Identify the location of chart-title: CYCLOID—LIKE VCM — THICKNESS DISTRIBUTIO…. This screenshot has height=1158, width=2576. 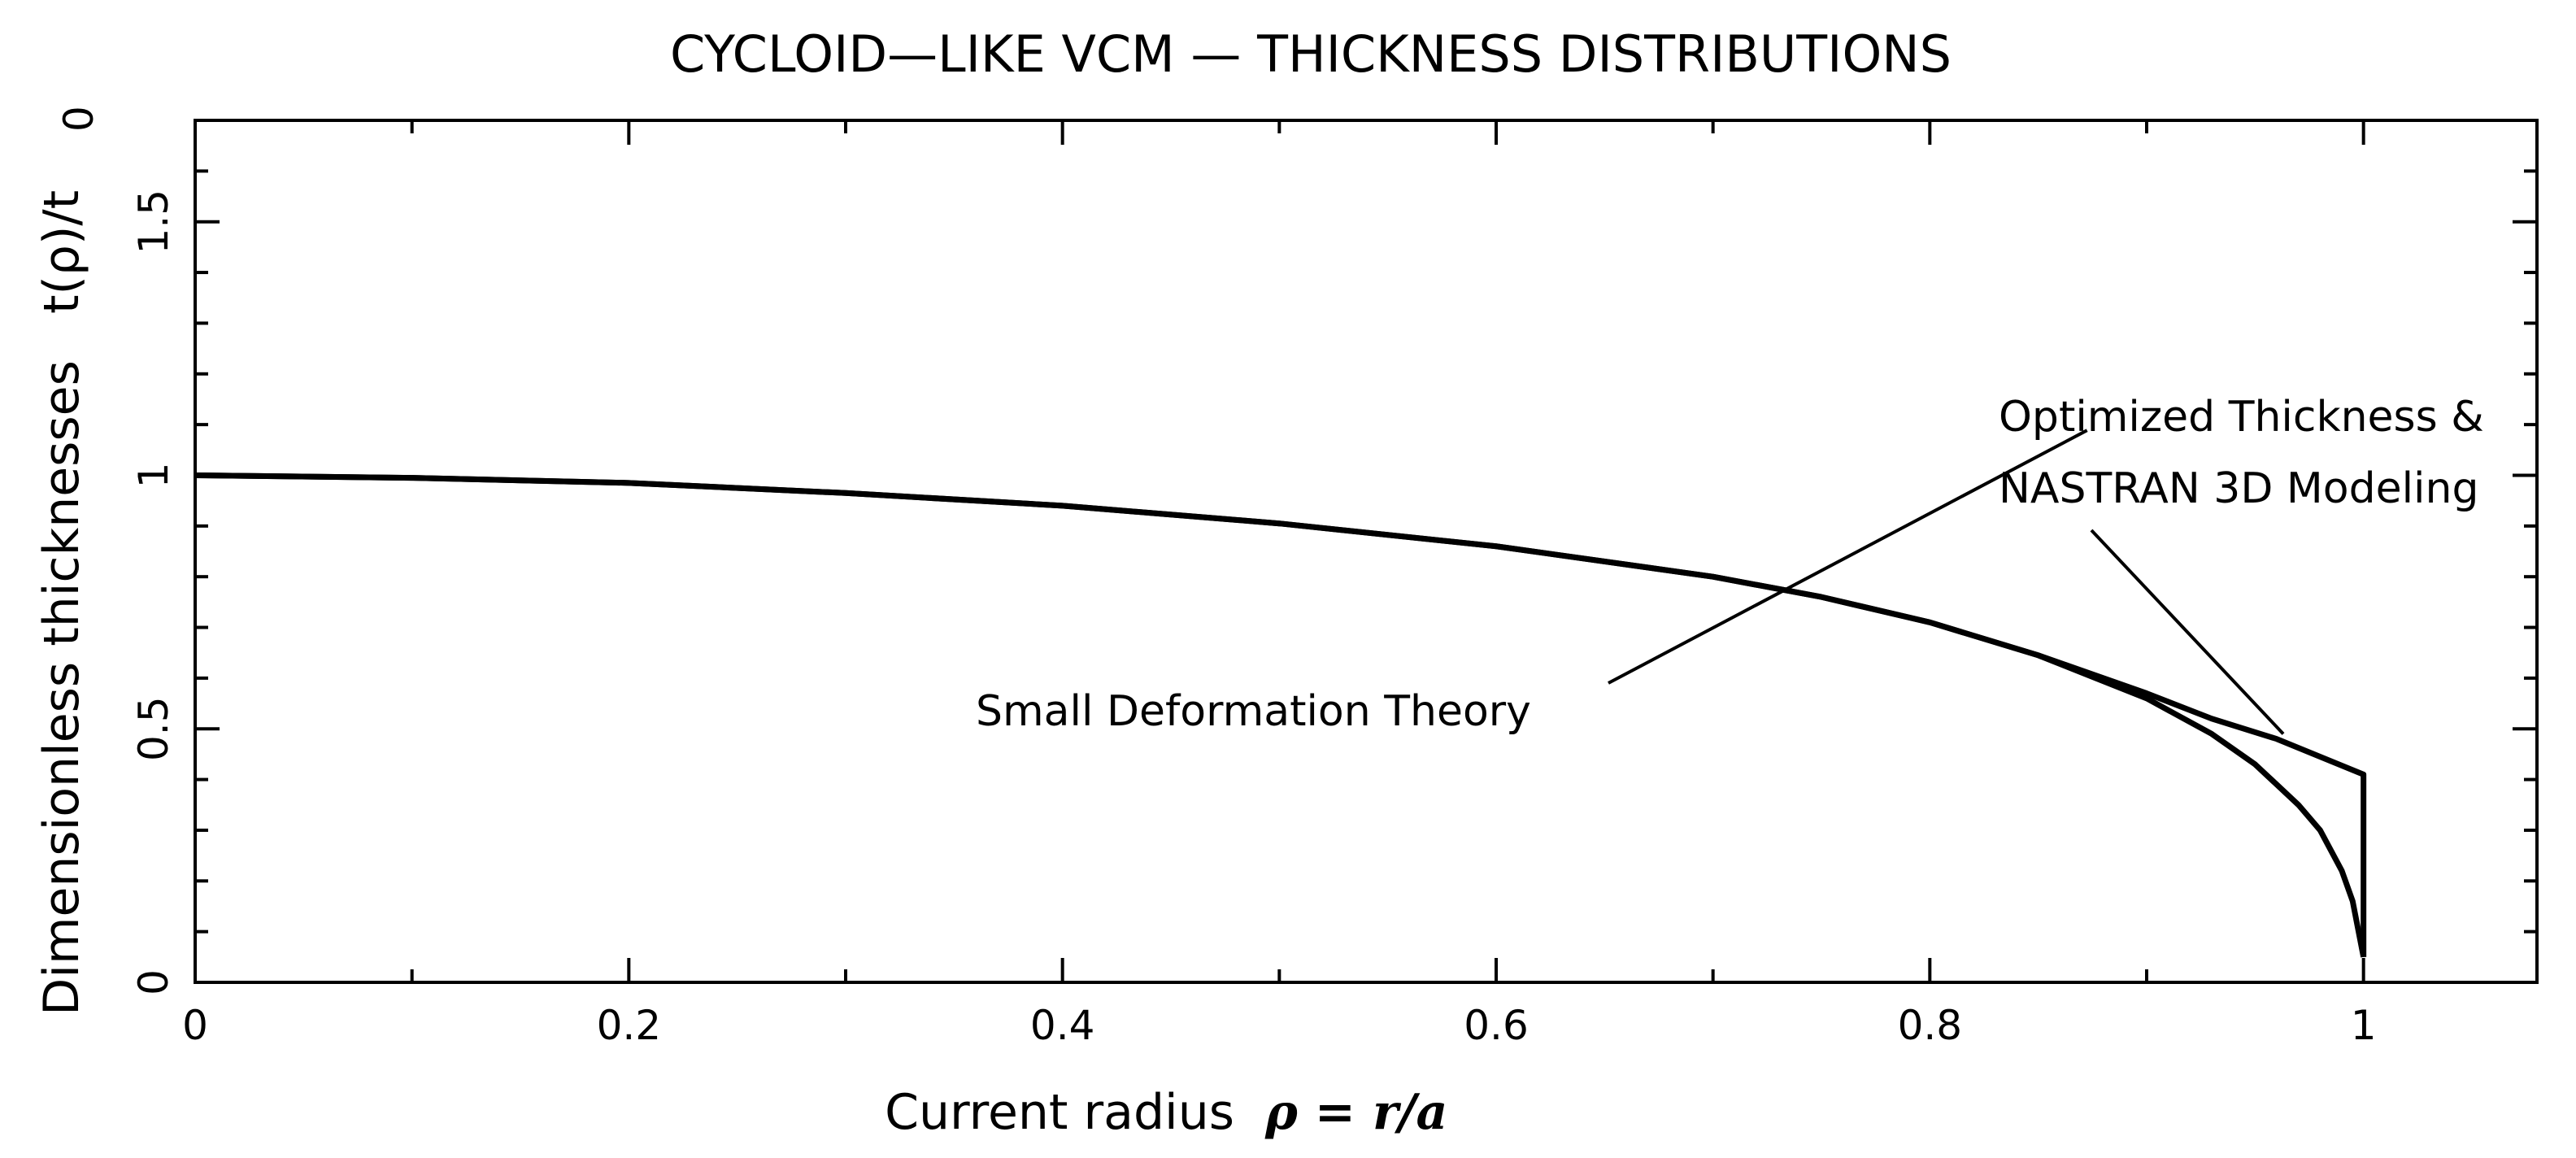
(1311, 54).